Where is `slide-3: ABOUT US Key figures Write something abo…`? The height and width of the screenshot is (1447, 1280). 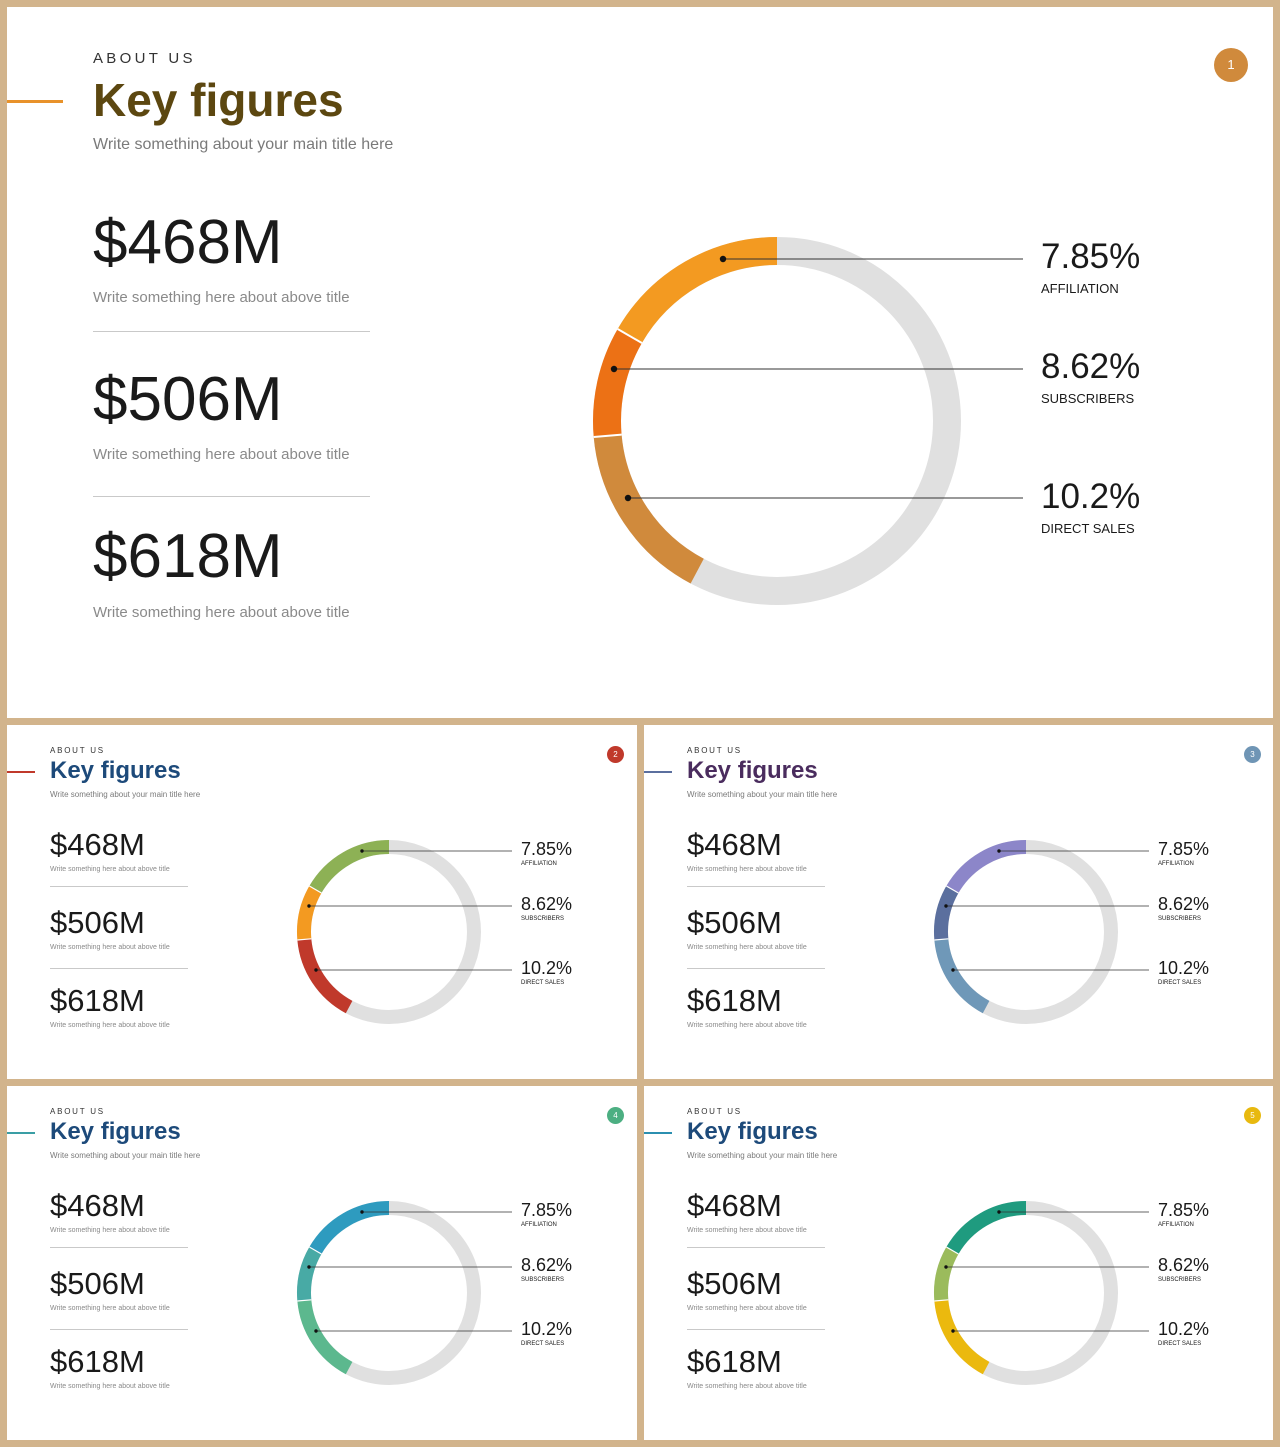 slide-3: ABOUT US Key figures Write something abo… is located at coordinates (958, 902).